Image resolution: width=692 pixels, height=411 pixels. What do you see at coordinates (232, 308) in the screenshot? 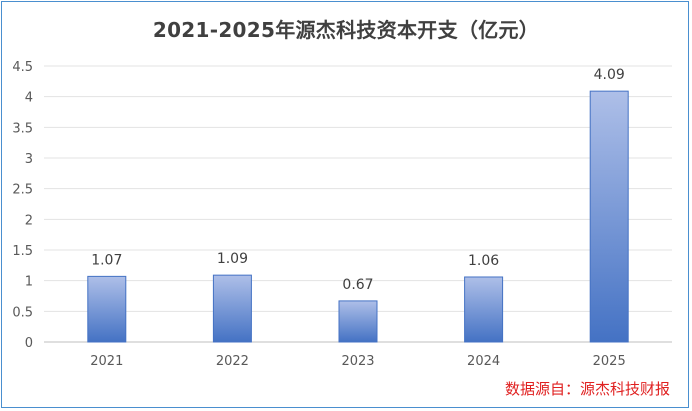
I see `bar-2022` at bounding box center [232, 308].